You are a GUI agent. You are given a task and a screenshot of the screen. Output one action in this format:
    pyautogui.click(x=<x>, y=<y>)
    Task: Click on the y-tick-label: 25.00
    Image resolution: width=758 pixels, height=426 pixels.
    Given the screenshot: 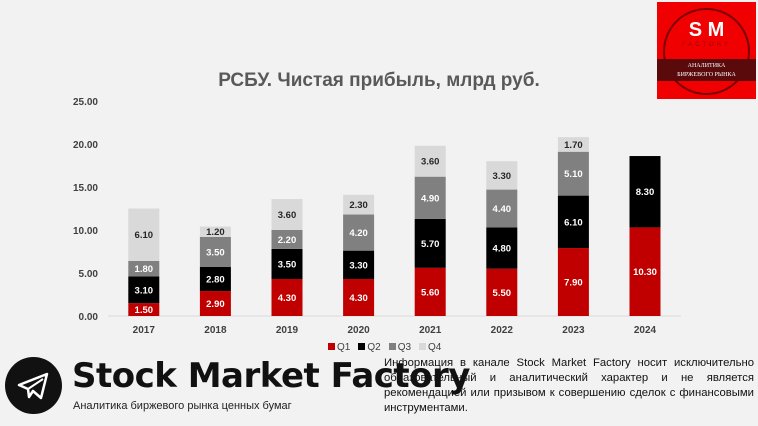 What is the action you would take?
    pyautogui.click(x=85, y=102)
    